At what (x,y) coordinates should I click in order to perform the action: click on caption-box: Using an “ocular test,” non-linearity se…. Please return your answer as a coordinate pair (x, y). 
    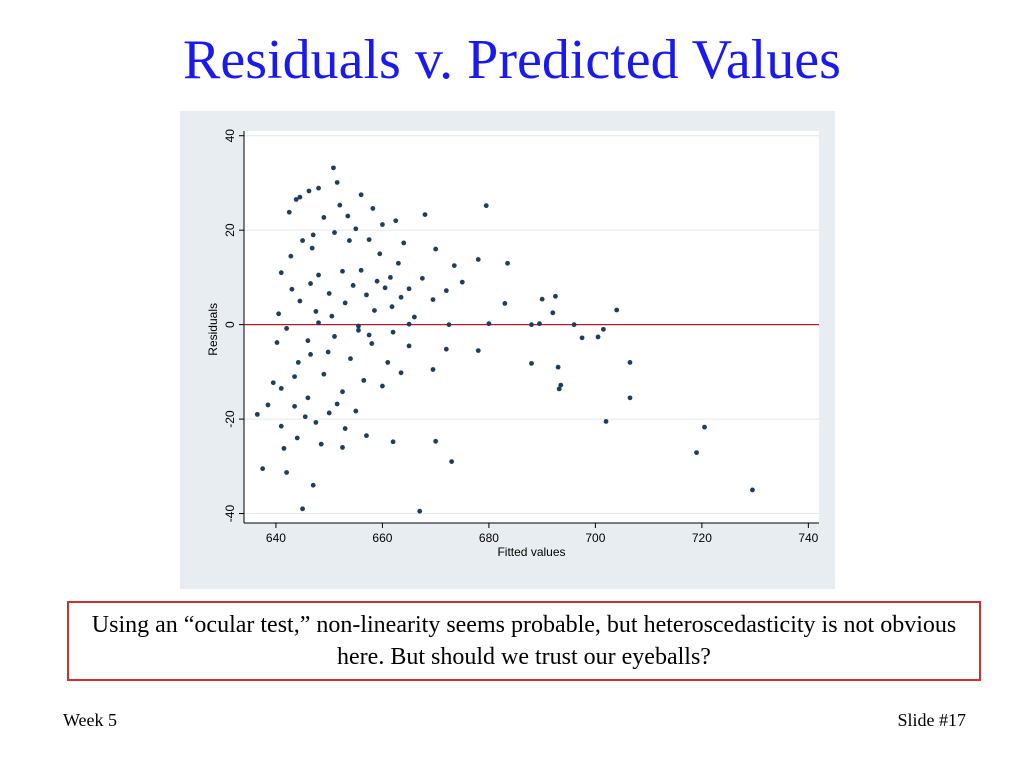
    Looking at the image, I should click on (524, 641).